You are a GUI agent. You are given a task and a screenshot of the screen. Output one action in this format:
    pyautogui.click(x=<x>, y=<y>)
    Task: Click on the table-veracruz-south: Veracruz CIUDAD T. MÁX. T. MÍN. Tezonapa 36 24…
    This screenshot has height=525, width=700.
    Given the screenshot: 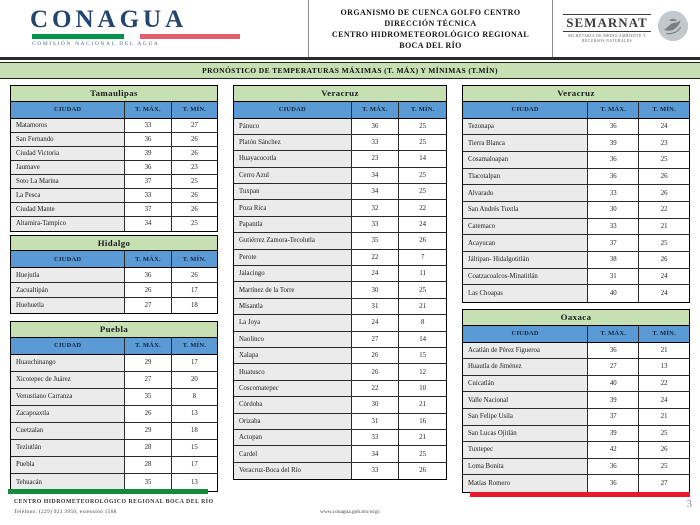 What is the action you would take?
    pyautogui.click(x=576, y=194)
    